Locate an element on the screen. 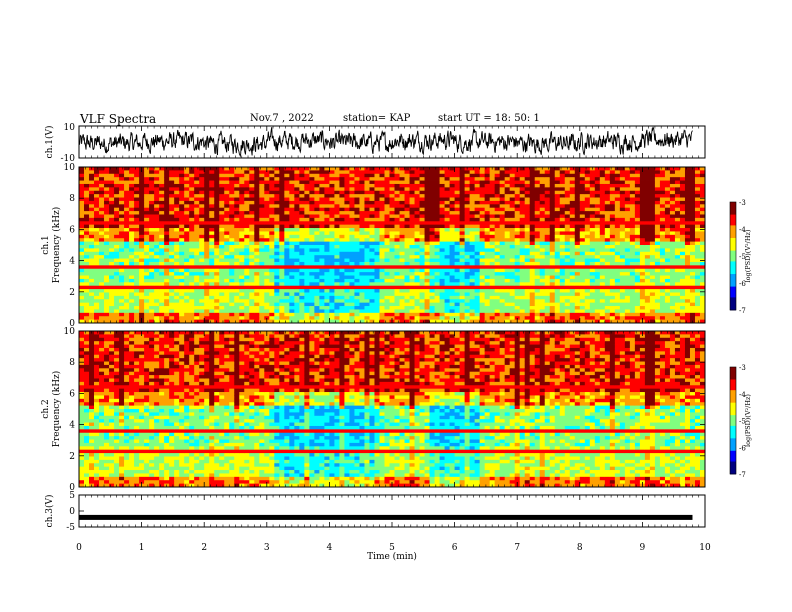 The height and width of the screenshot is (612, 792). ch1-spec-ytick-label: 6 is located at coordinates (72, 230).